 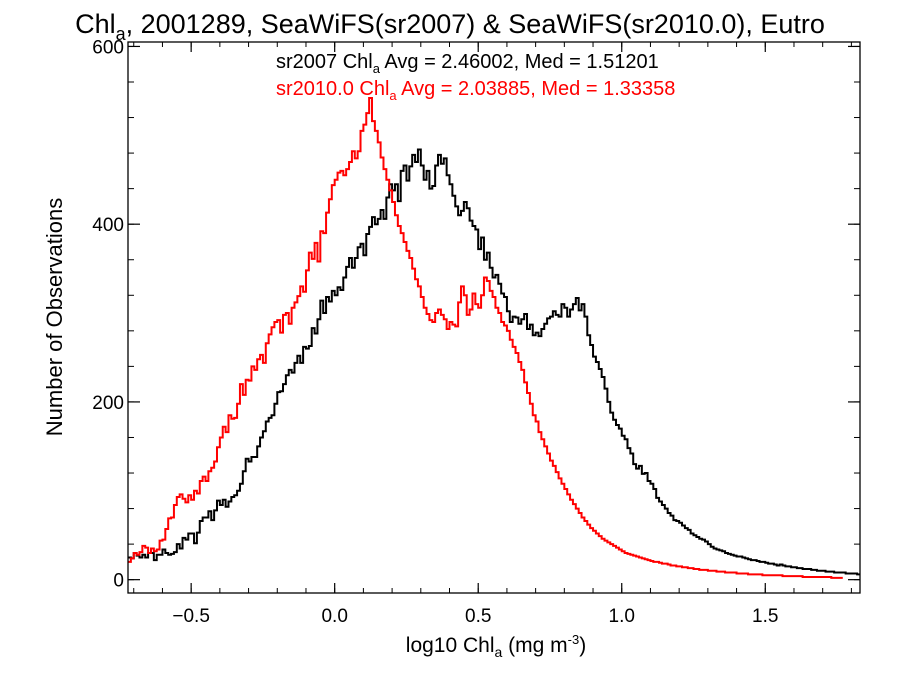 I want to click on x-tick-label: −0.5, so click(x=191, y=616).